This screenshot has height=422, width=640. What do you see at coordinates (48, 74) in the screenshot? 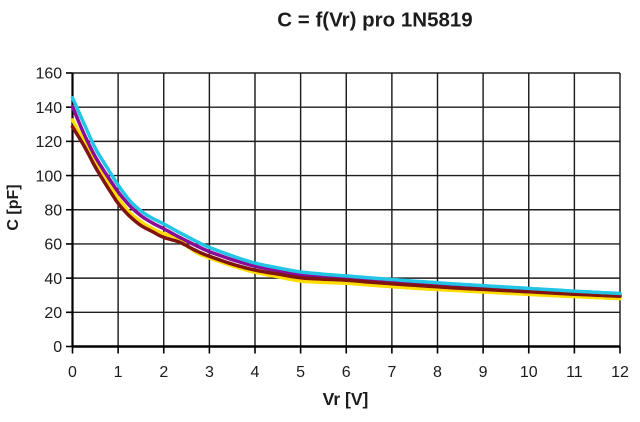
I see `svg-text: 160` at bounding box center [48, 74].